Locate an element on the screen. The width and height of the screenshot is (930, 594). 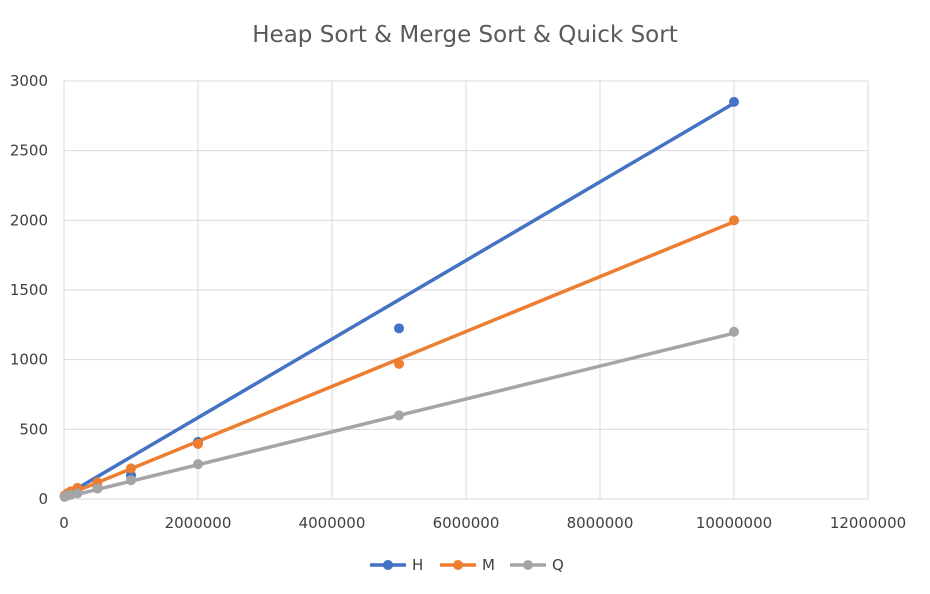
legend-label: Q is located at coordinates (558, 565).